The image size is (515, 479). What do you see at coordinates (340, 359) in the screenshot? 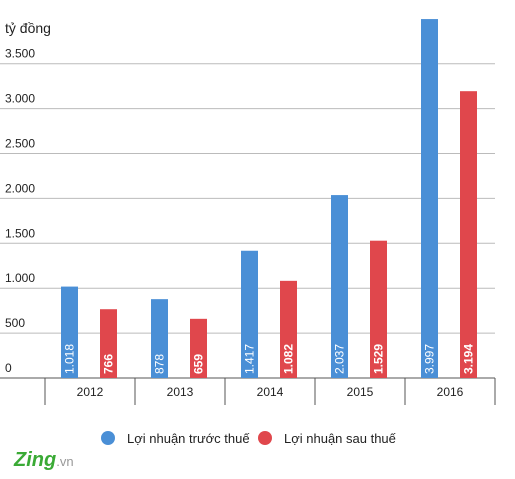
I see `data-label: 2.037` at bounding box center [340, 359].